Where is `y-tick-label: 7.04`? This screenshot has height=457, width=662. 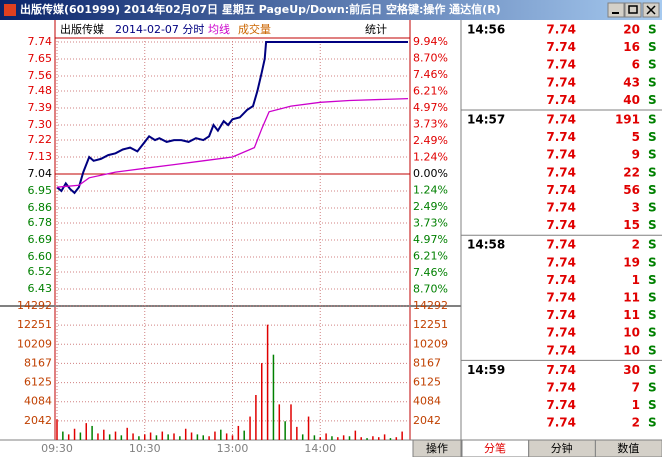
y-tick-label: 7.04 is located at coordinates (40, 173).